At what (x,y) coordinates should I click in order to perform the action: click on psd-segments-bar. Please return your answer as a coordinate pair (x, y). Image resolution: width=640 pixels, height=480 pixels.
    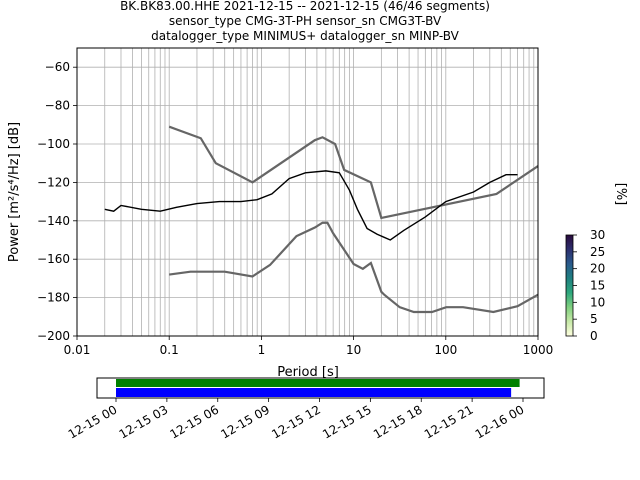
    Looking at the image, I should click on (314, 392).